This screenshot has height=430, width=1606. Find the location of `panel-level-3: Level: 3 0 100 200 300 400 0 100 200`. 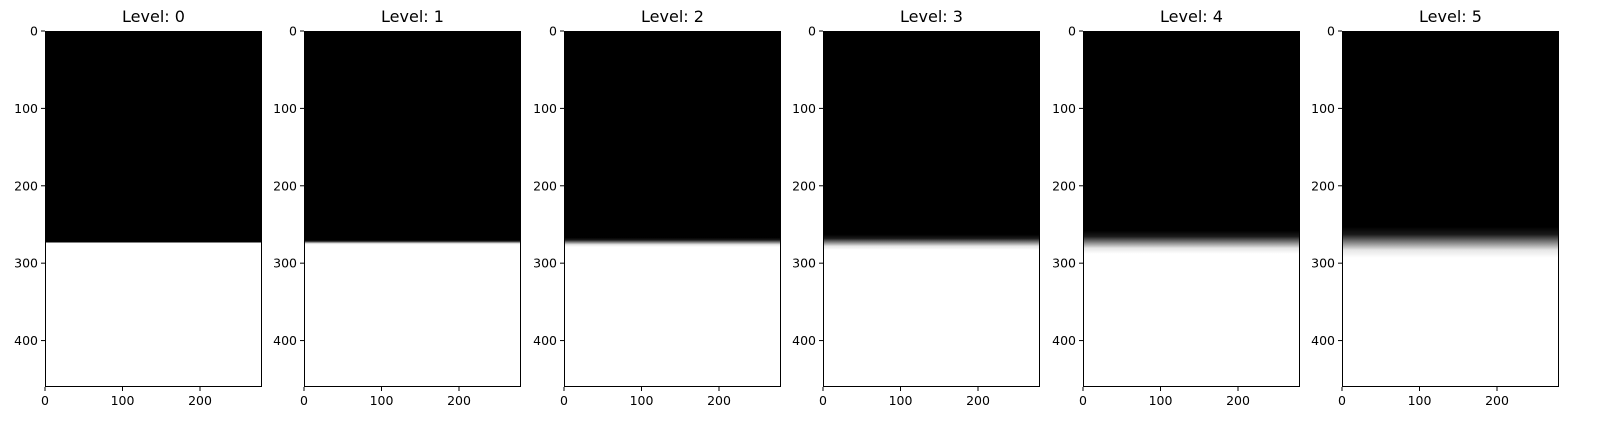

panel-level-3: Level: 3 0 100 200 300 400 0 100 200 is located at coordinates (916, 207).